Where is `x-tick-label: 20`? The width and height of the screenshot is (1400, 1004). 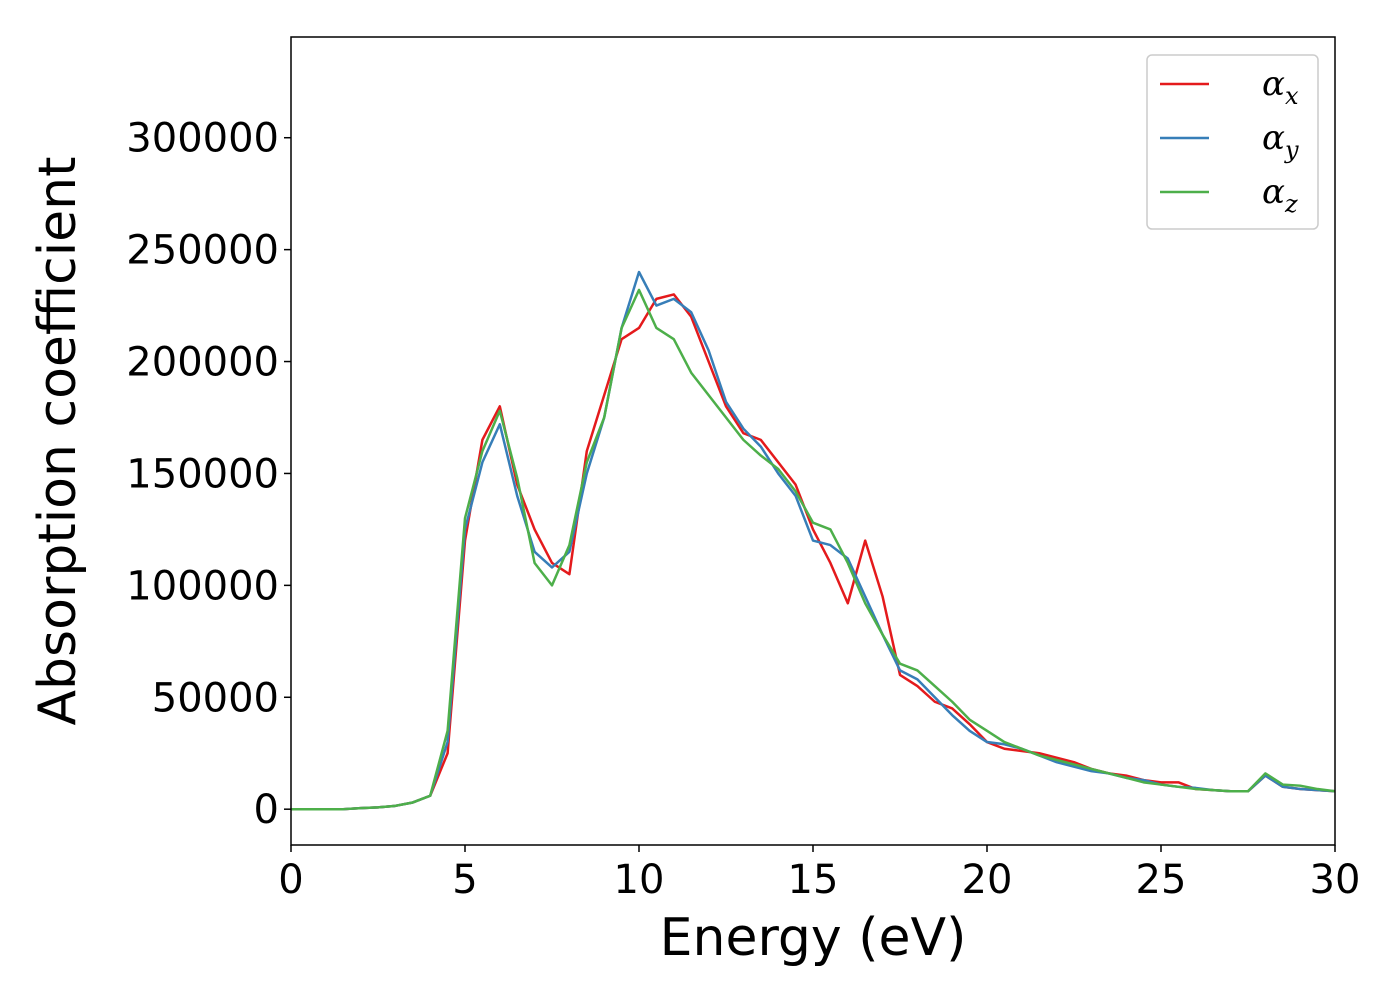
x-tick-label: 20 is located at coordinates (987, 880).